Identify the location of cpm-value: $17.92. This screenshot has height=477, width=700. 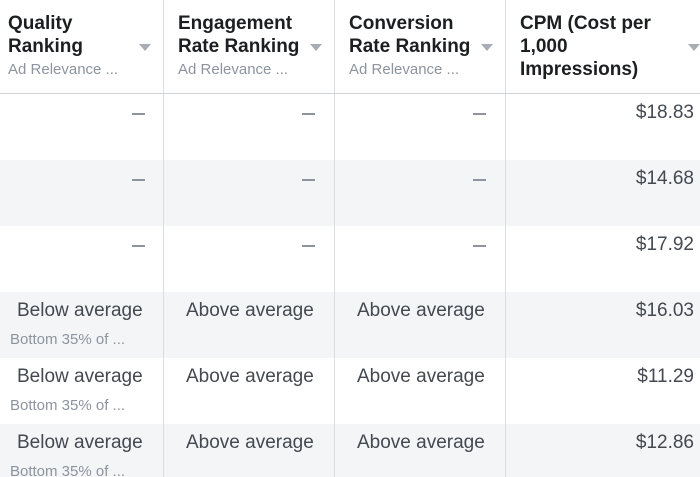
(664, 244).